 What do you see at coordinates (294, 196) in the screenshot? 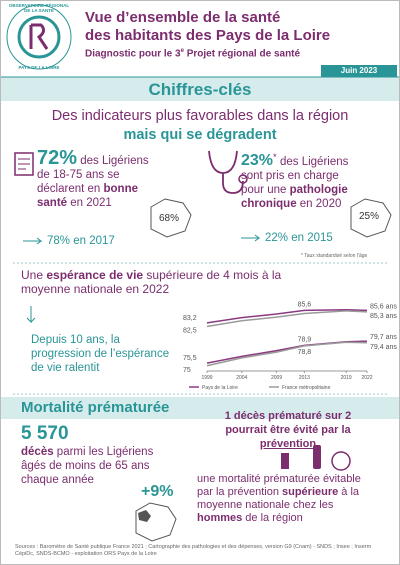
I see `text: pathologie chronique` at bounding box center [294, 196].